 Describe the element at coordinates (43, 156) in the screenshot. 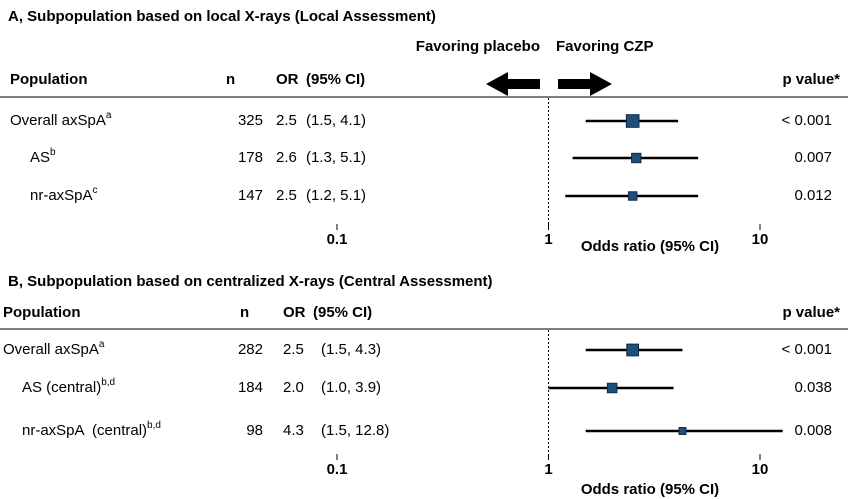

I see `population-label: ASb` at that location.